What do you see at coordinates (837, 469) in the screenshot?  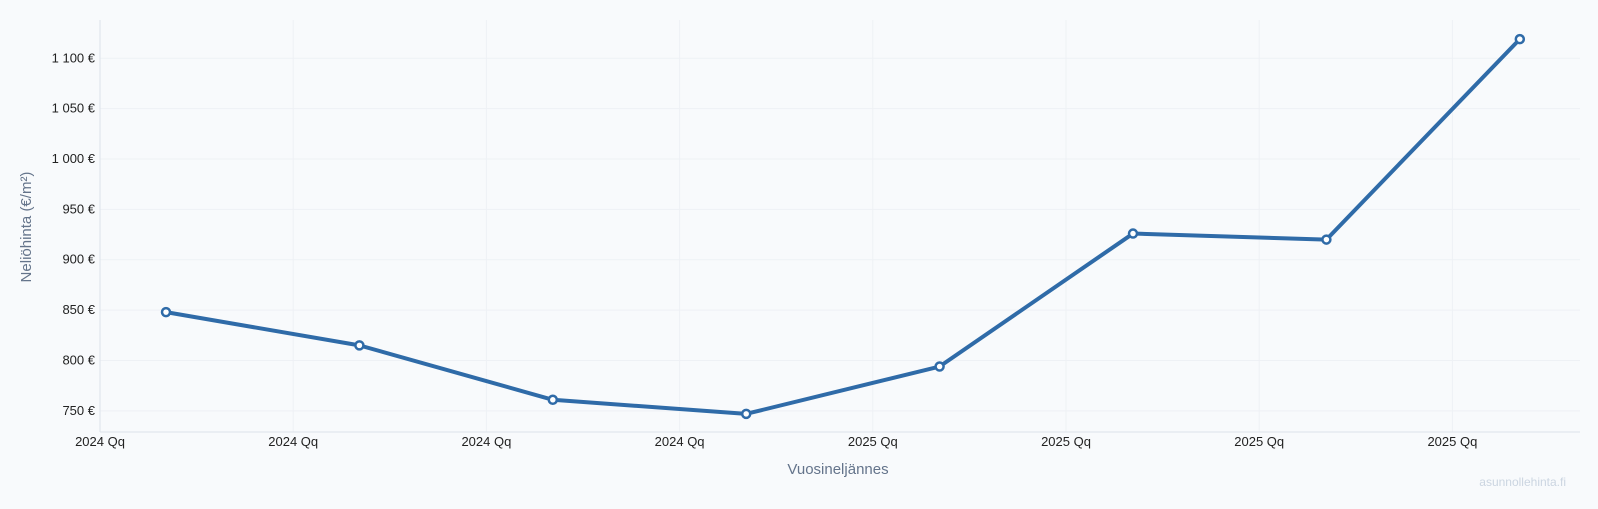 I see `x-axis-title: Vuosineljännes` at bounding box center [837, 469].